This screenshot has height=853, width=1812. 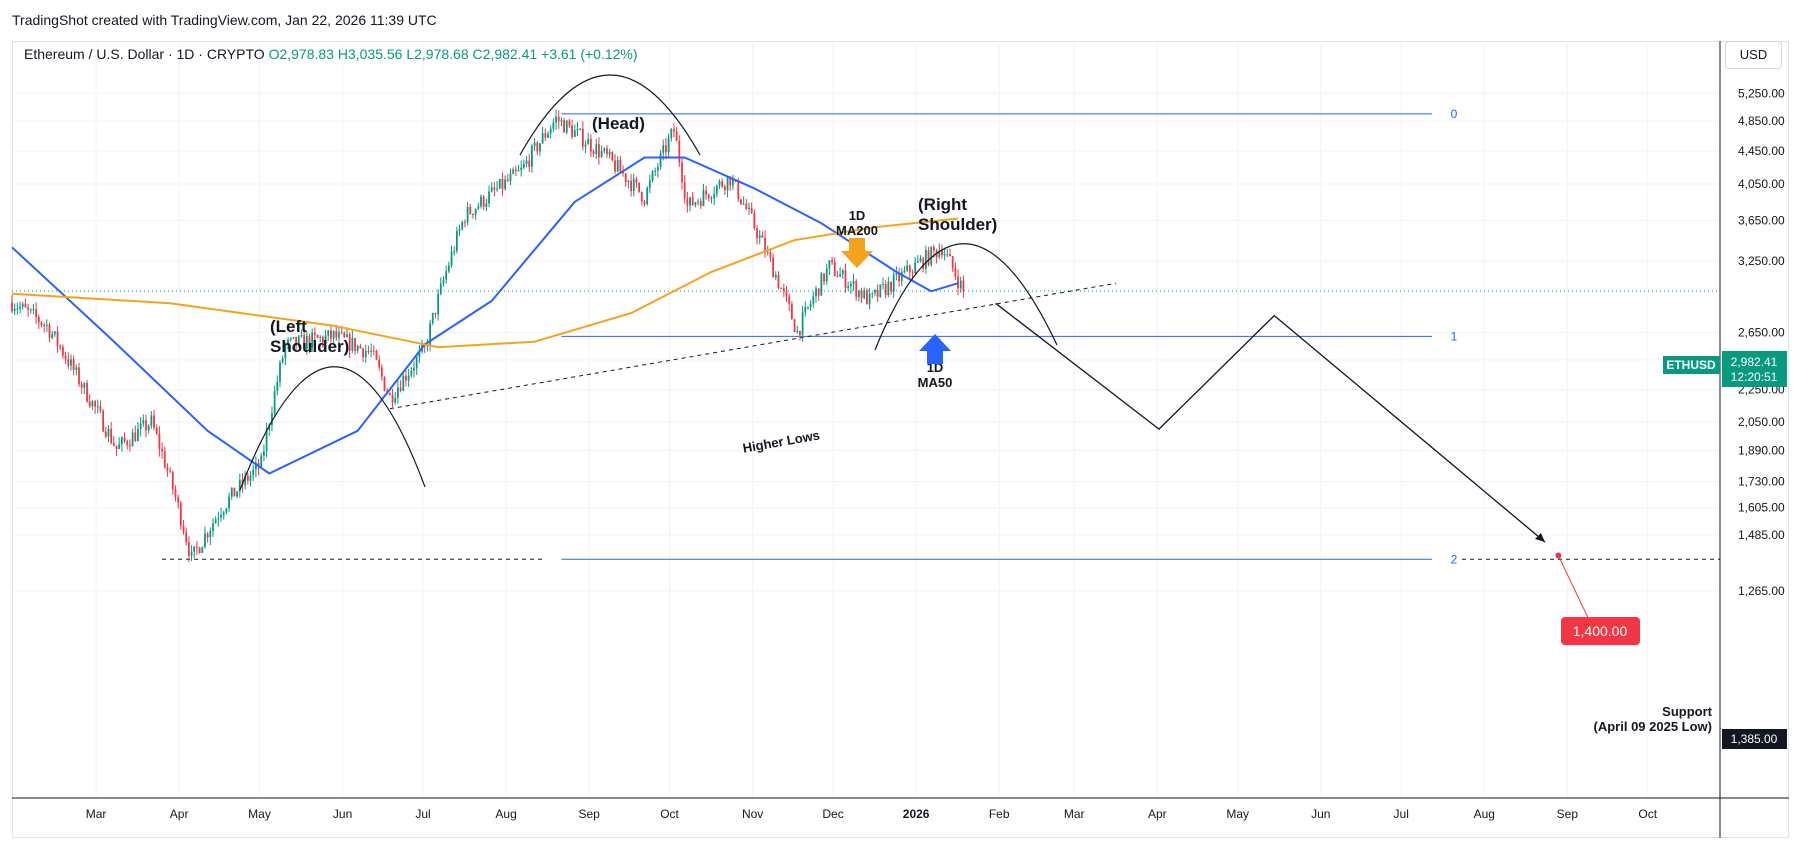 I want to click on ma200-label-2: MA200, so click(x=857, y=230).